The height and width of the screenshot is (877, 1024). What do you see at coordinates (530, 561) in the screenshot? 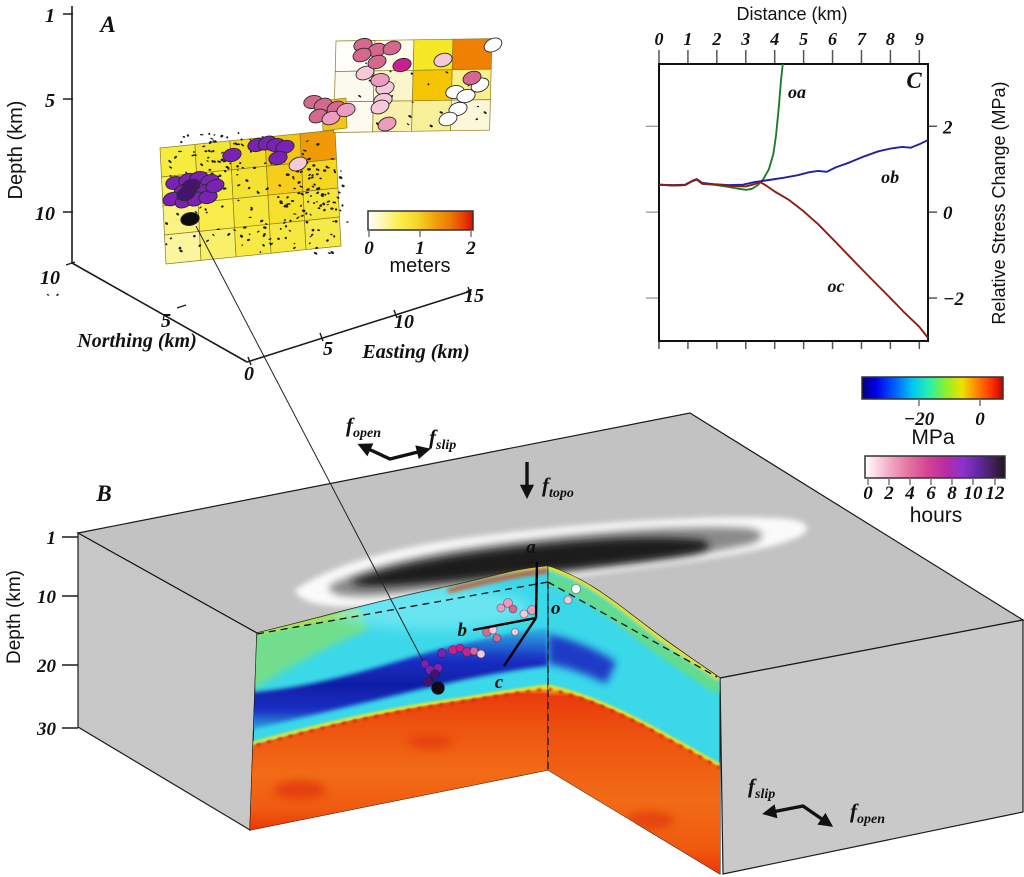
I see `topo-dark-core` at bounding box center [530, 561].